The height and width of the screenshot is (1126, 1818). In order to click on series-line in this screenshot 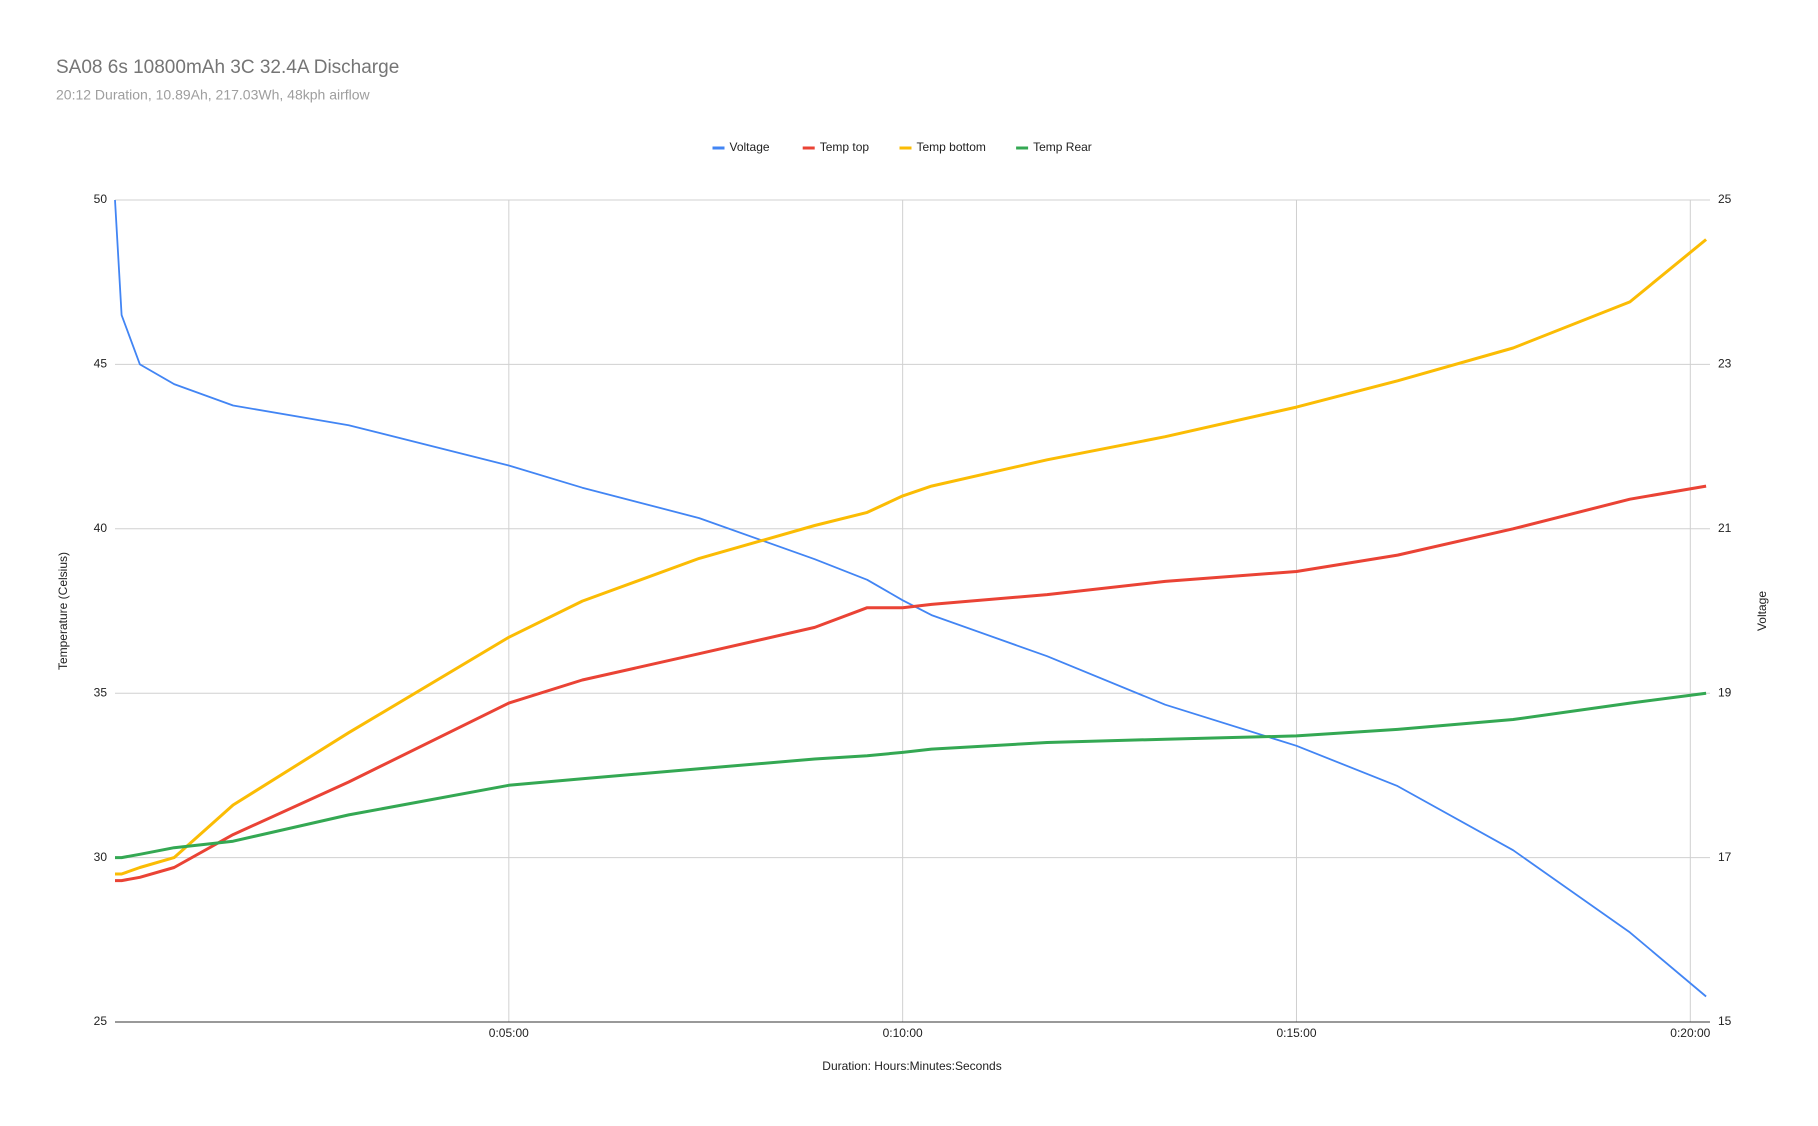, I will do `click(911, 775)`.